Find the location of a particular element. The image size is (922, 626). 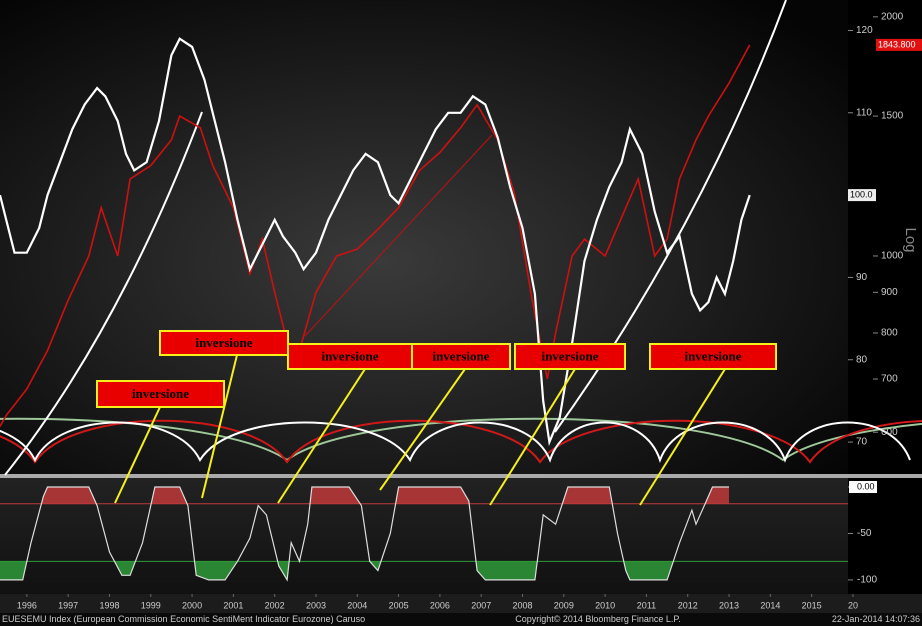

y-tick-label: 80 is located at coordinates (862, 359).